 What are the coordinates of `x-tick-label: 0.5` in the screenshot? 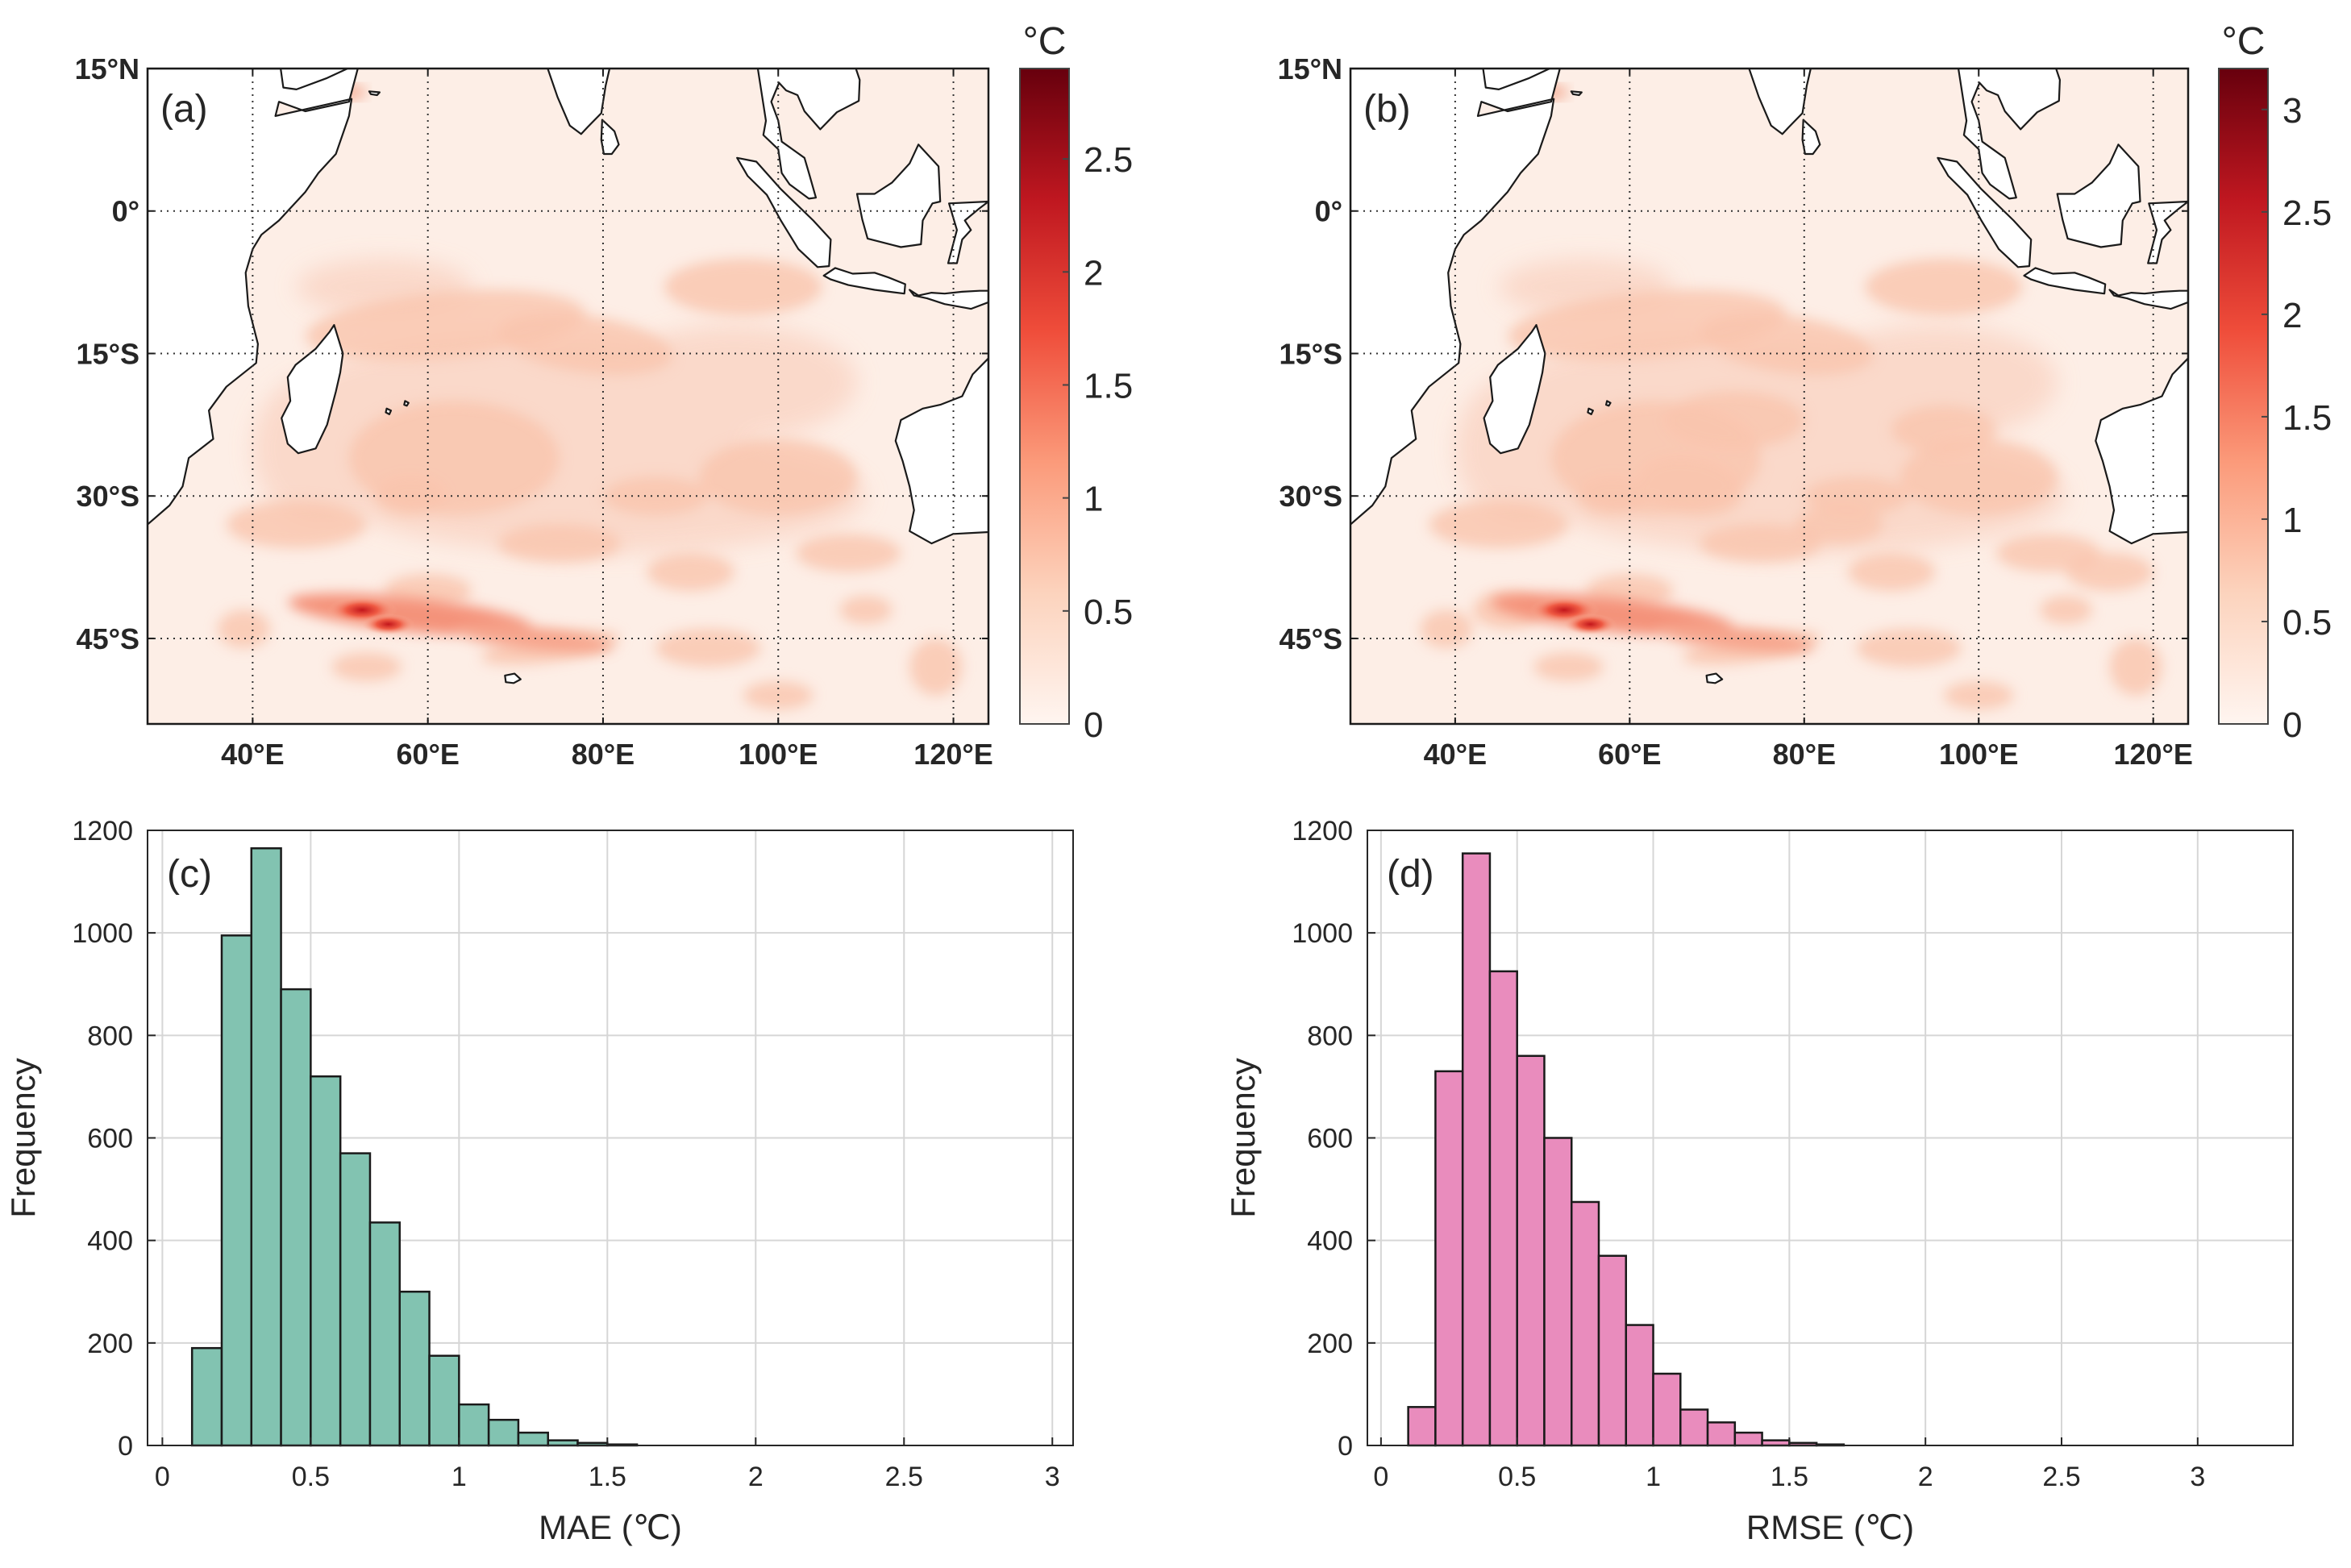 It's located at (1517, 1477).